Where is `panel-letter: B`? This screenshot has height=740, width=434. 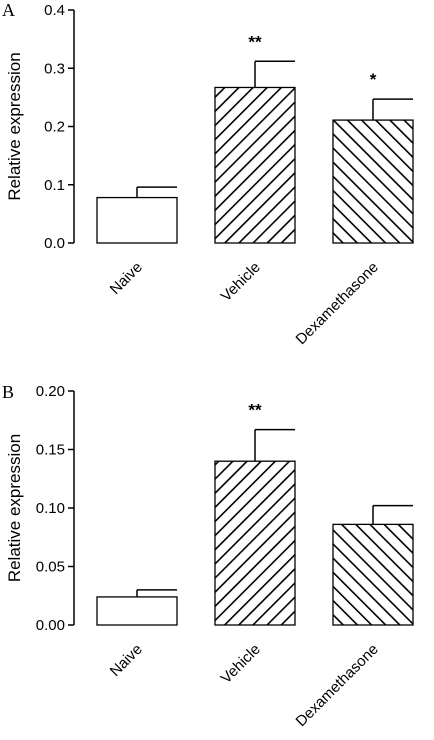
panel-letter: B is located at coordinates (8, 392).